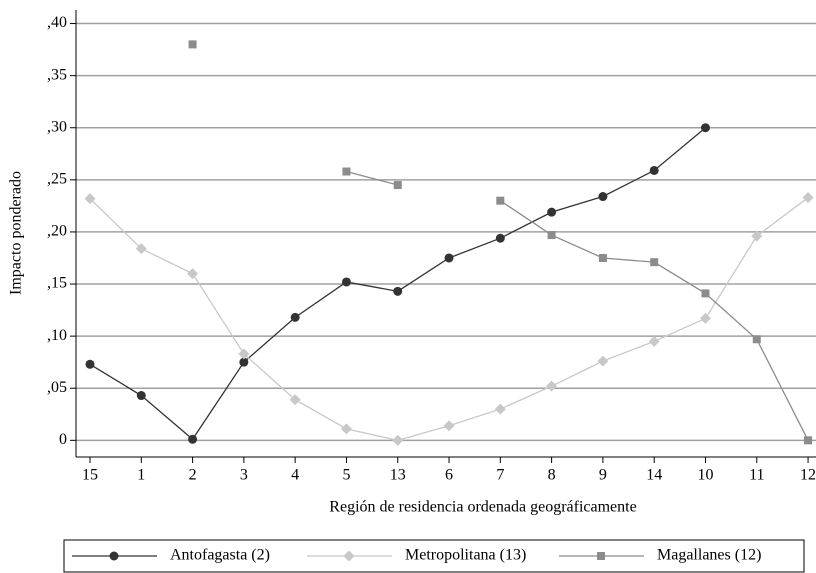 The height and width of the screenshot is (573, 816). I want to click on x-tick-label: 9, so click(603, 475).